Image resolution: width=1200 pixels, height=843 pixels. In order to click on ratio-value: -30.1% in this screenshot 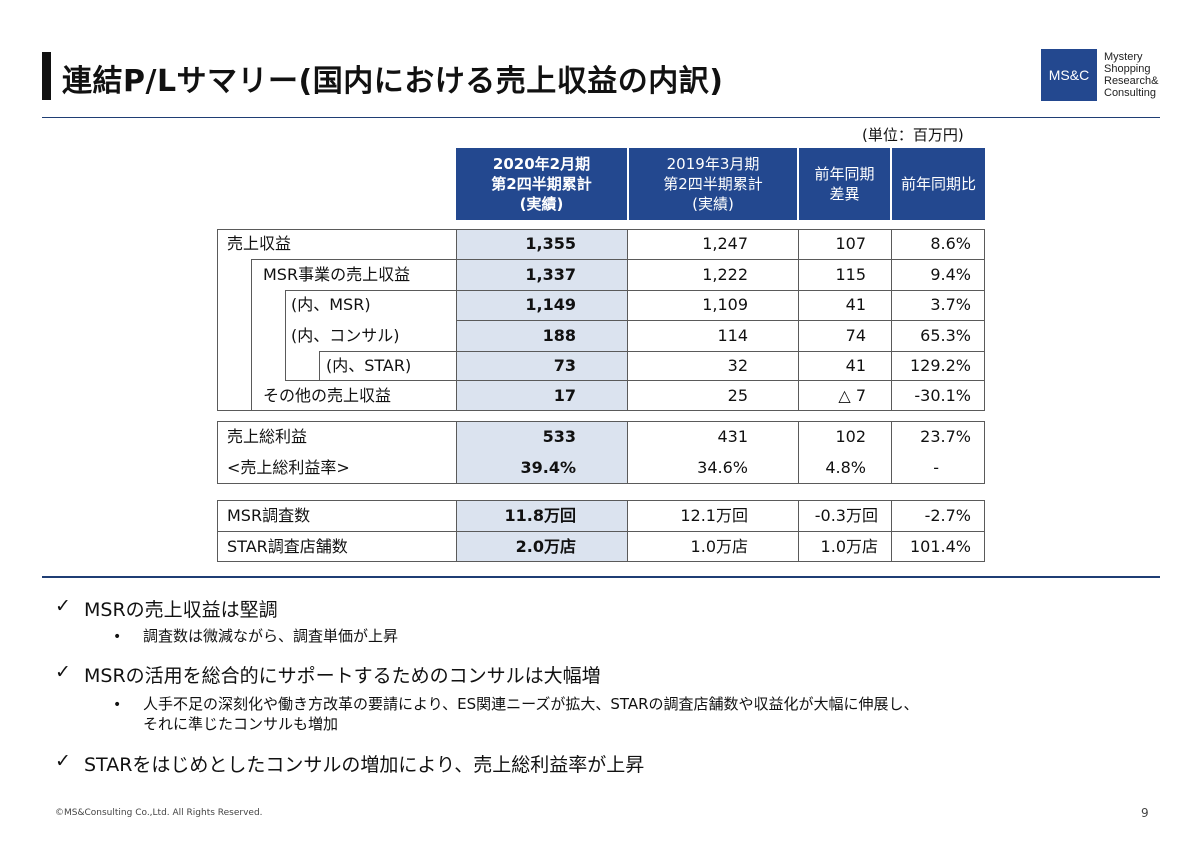, I will do `click(942, 395)`.